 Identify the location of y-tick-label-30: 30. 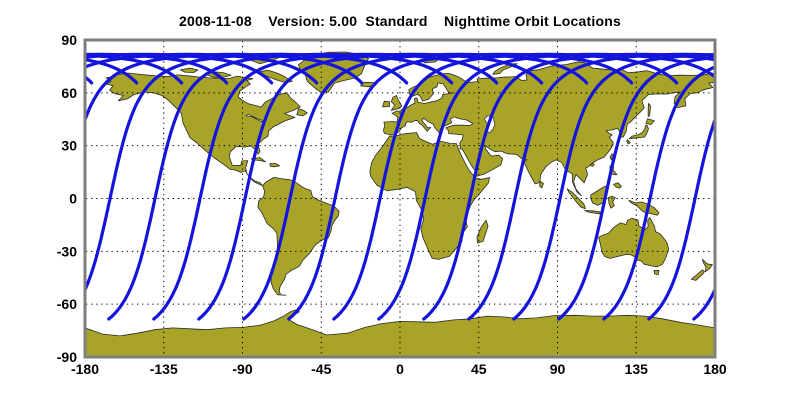
(69, 146).